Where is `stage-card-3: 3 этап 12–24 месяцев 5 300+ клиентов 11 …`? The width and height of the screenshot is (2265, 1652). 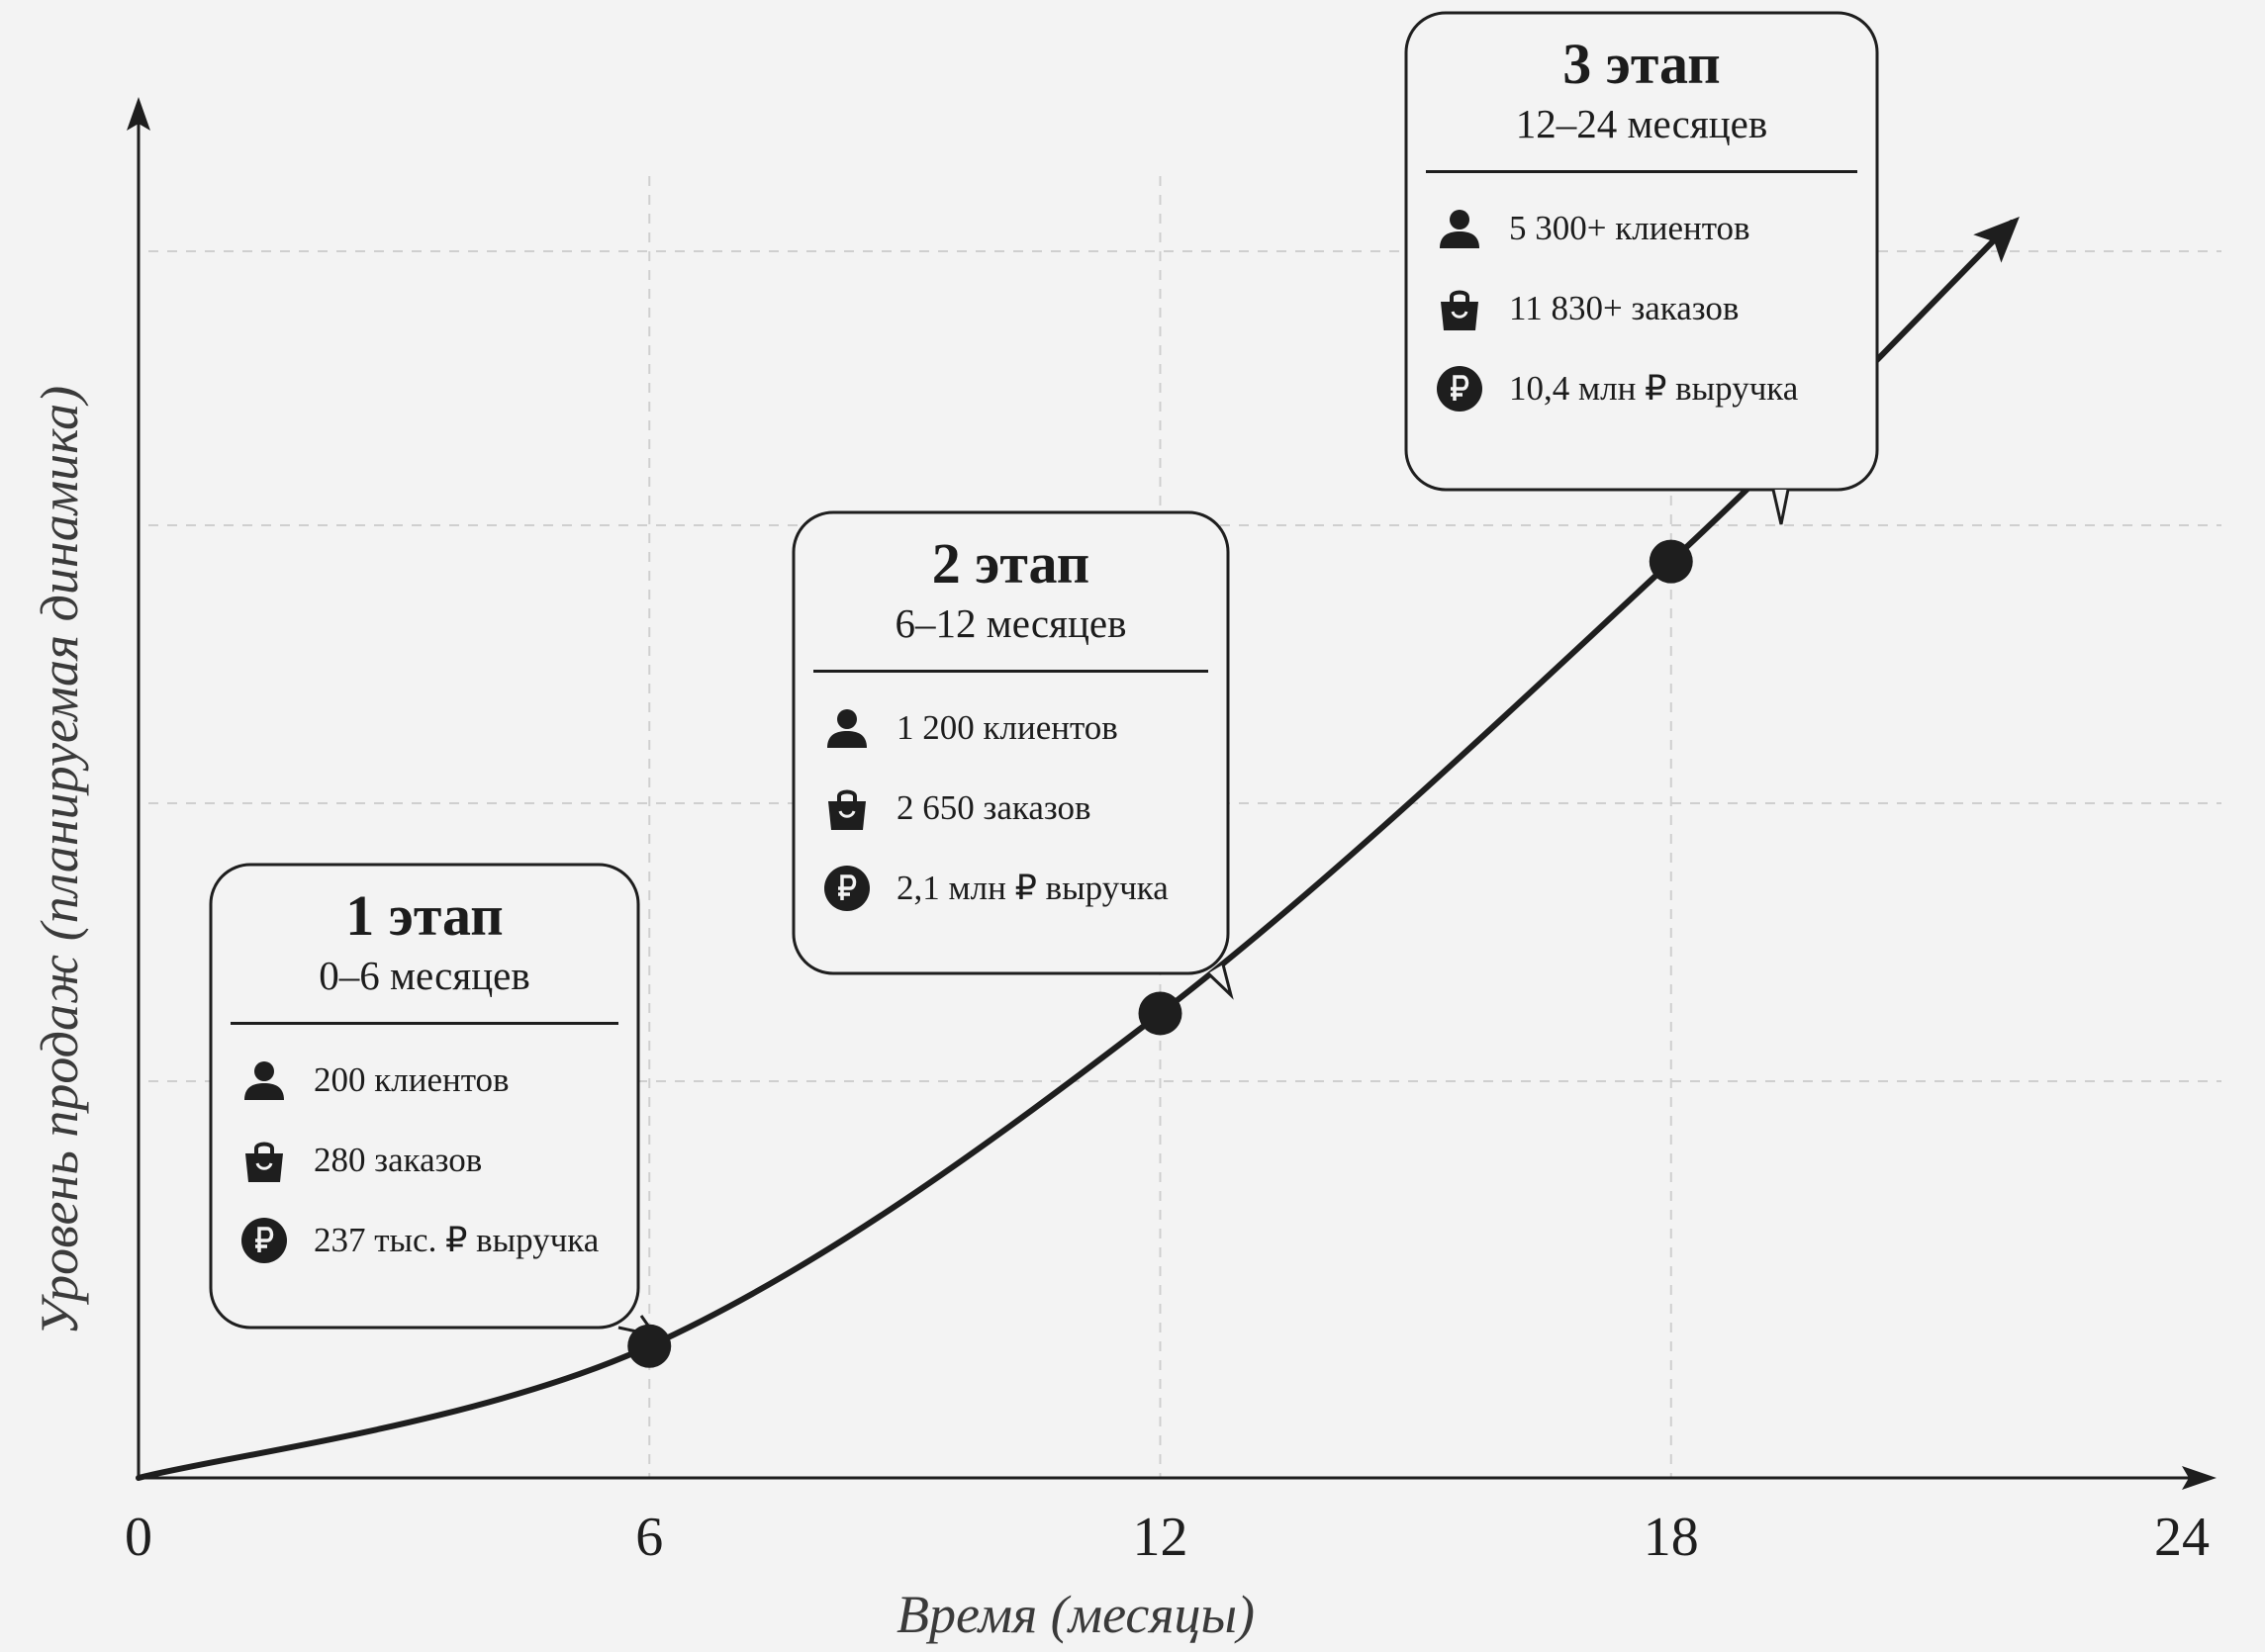 stage-card-3: 3 этап 12–24 месяцев 5 300+ клиентов 11 … is located at coordinates (1641, 251).